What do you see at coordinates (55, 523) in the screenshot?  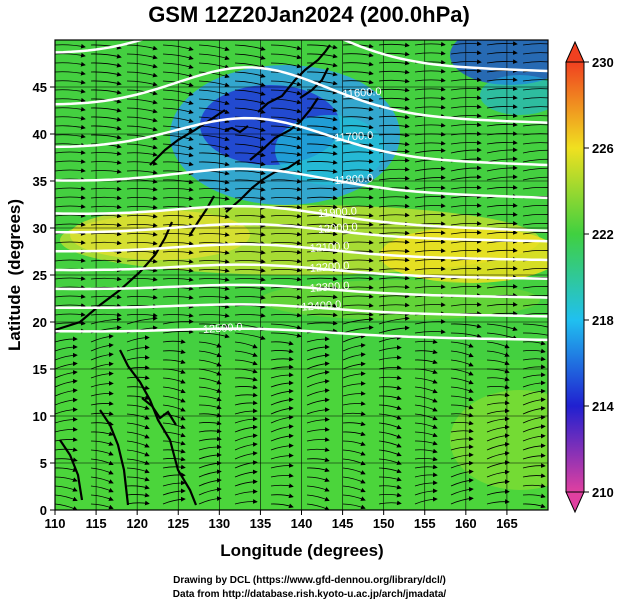 I see `x-tick-label: 110` at bounding box center [55, 523].